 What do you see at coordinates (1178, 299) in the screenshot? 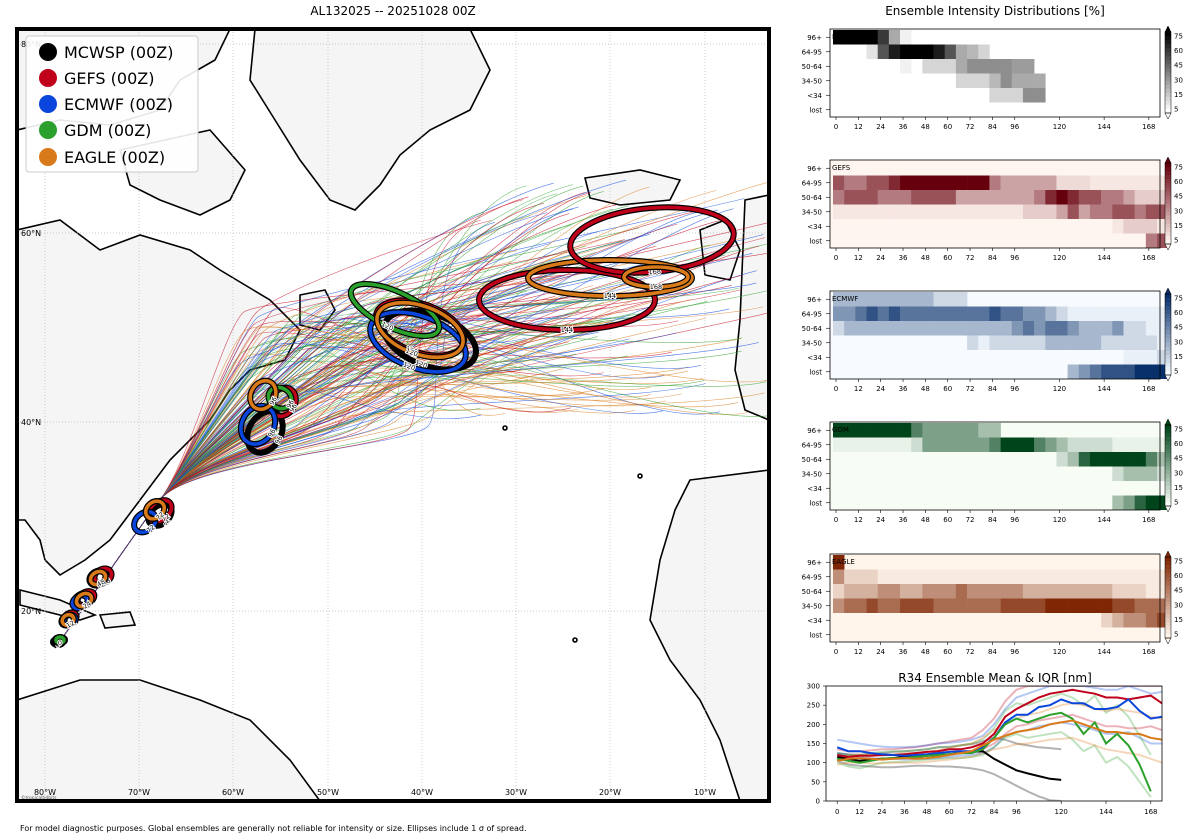
I see `colorbar-tick-label: 75` at bounding box center [1178, 299].